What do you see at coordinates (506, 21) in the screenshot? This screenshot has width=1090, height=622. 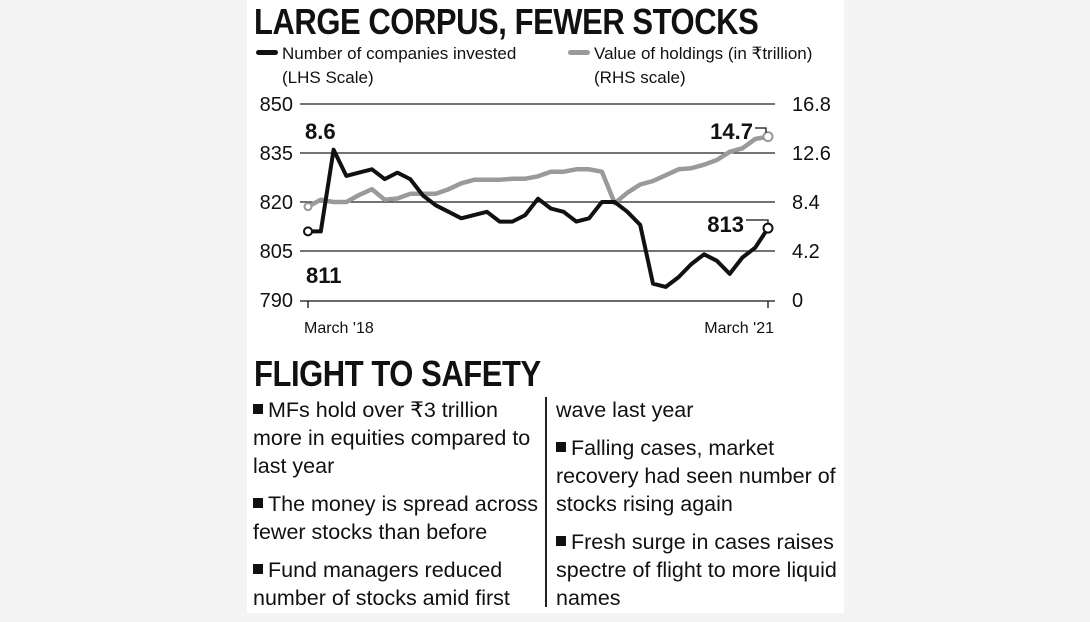 I see `chart-title: LARGE CORPUS, FEWER STOCKS` at bounding box center [506, 21].